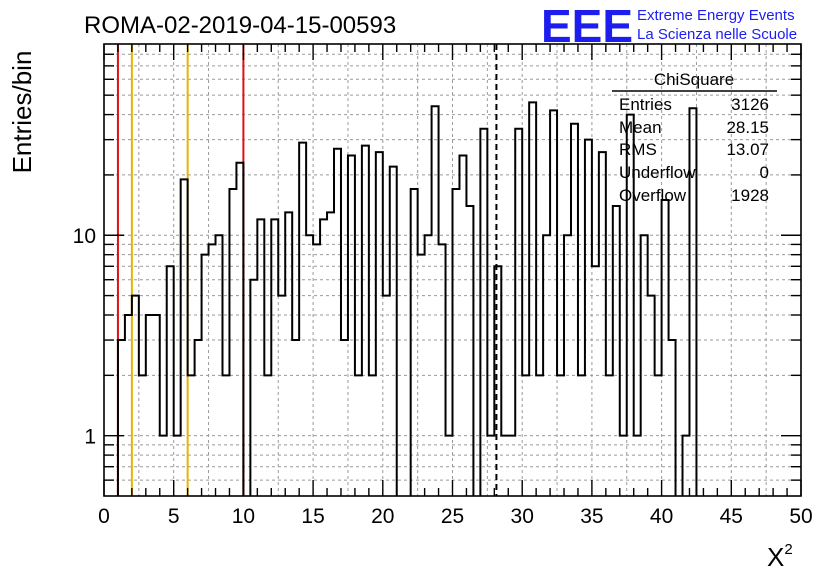  I want to click on stats-value-underflow: 0, so click(764, 172).